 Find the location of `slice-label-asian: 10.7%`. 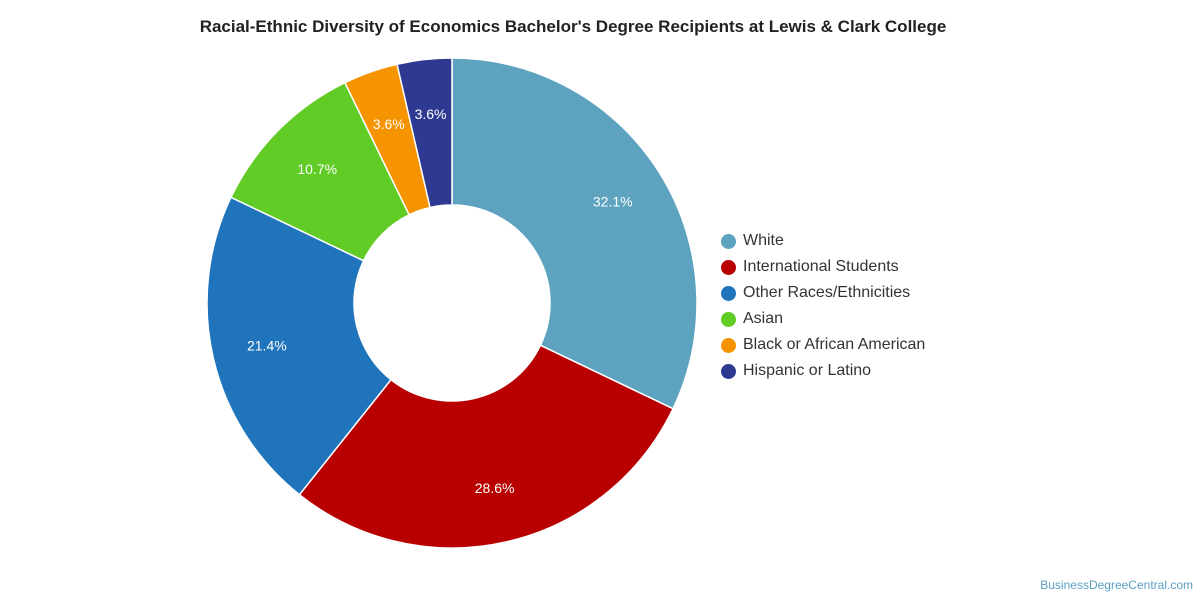

slice-label-asian: 10.7% is located at coordinates (317, 169).